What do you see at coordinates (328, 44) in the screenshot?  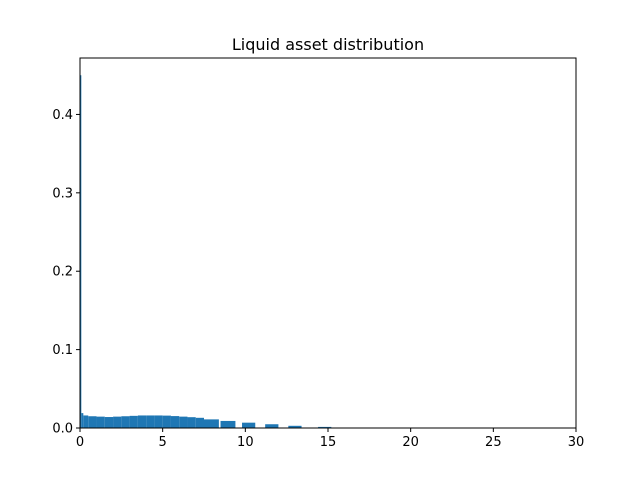 I see `chart-title: Liquid asset distribution` at bounding box center [328, 44].